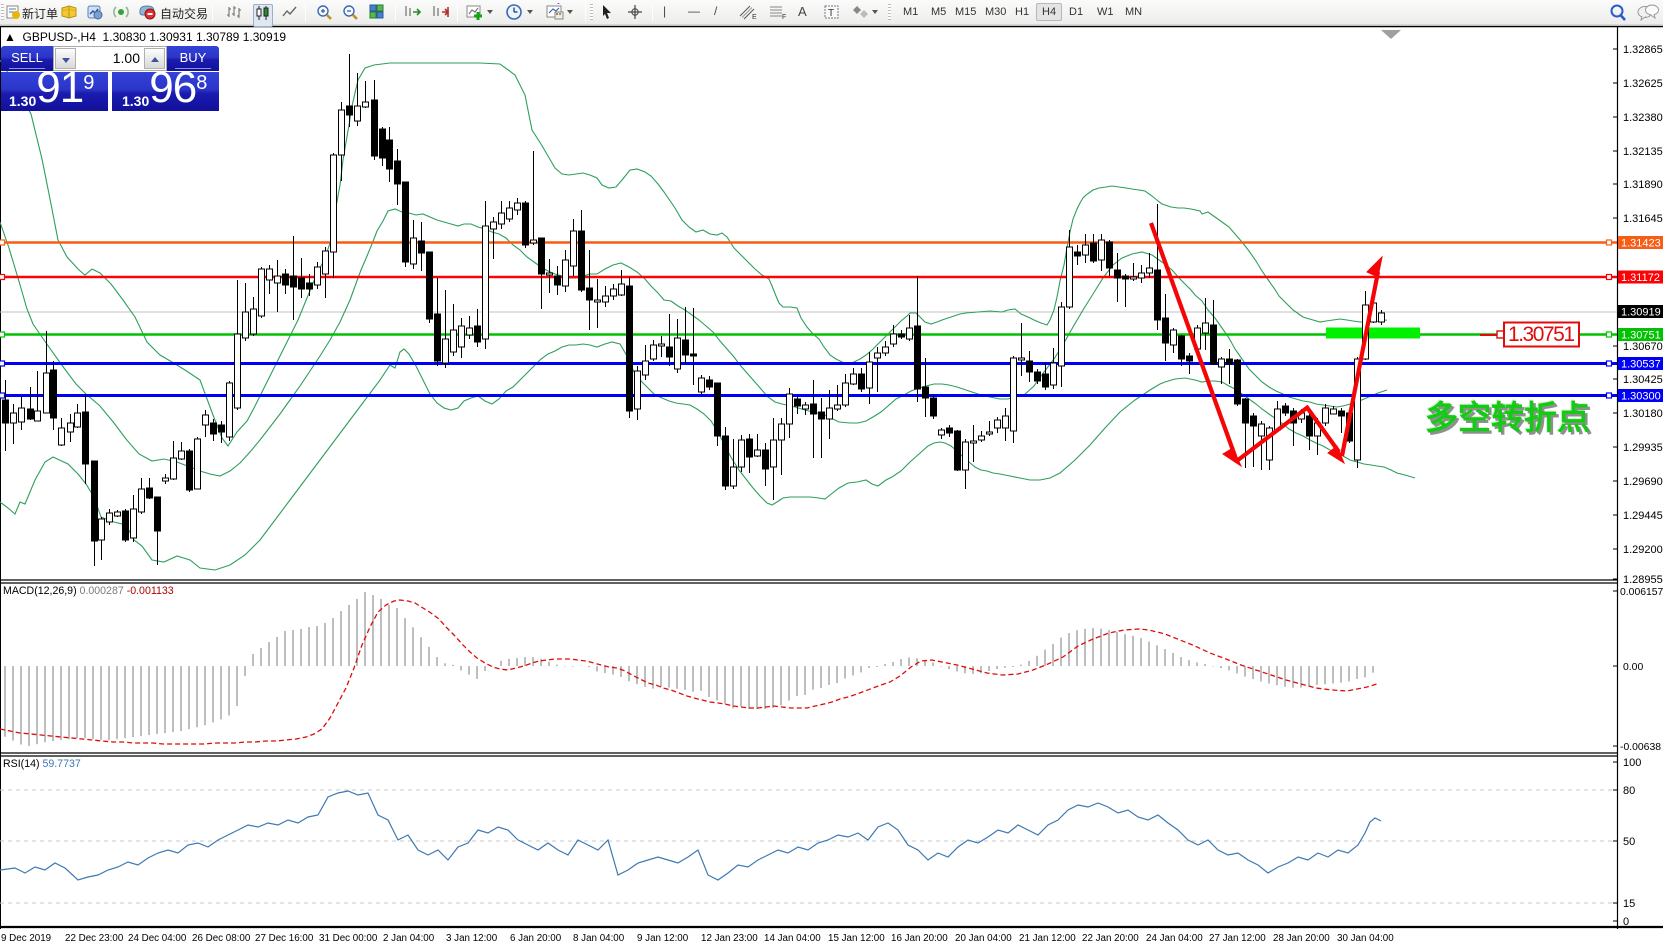  Describe the element at coordinates (792, 938) in the screenshot. I see `svg-text: 14 Jan 04:00` at that location.